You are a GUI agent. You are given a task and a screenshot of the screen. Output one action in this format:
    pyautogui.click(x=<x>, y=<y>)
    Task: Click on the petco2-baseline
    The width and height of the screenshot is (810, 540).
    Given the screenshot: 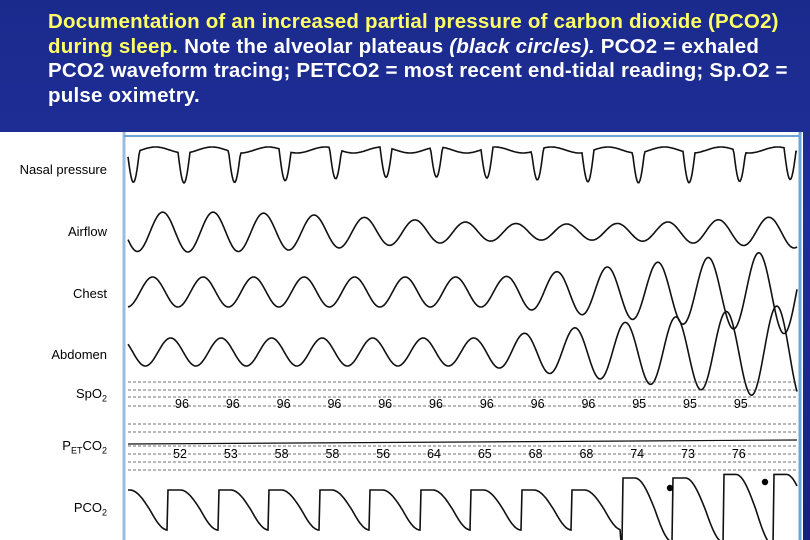 What is the action you would take?
    pyautogui.click(x=462, y=442)
    